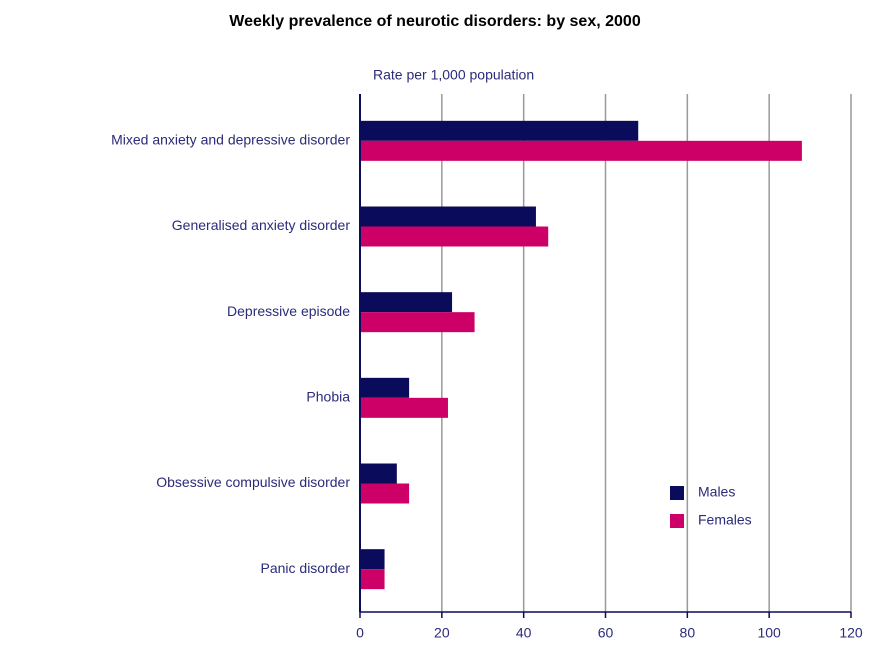  Describe the element at coordinates (360, 633) in the screenshot. I see `x-tick-label: 0` at that location.